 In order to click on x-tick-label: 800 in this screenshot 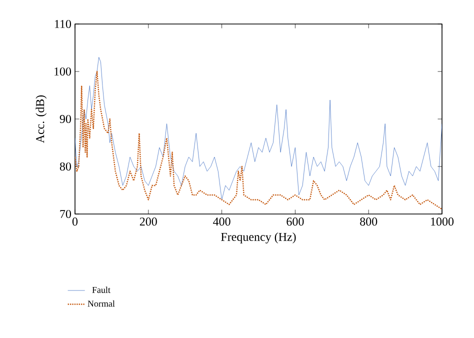, I will do `click(369, 222)`.